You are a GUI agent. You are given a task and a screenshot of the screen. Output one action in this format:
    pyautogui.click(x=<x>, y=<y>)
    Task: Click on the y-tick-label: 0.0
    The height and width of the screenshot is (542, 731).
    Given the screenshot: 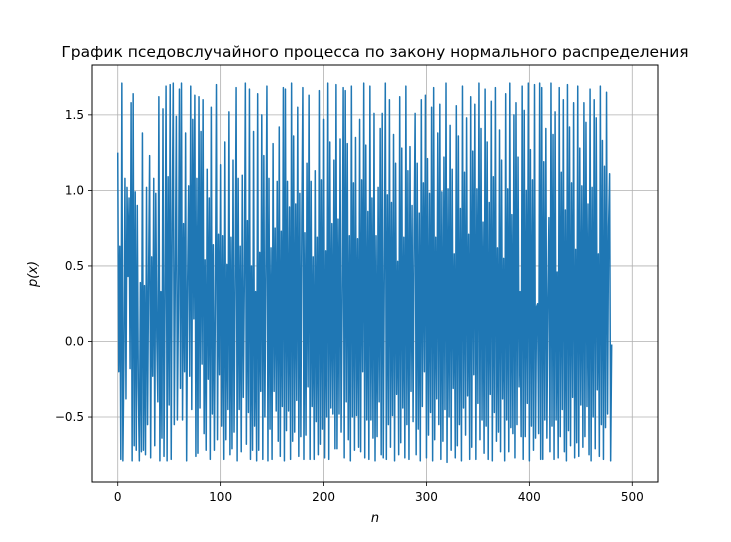 What is the action you would take?
    pyautogui.click(x=74, y=341)
    